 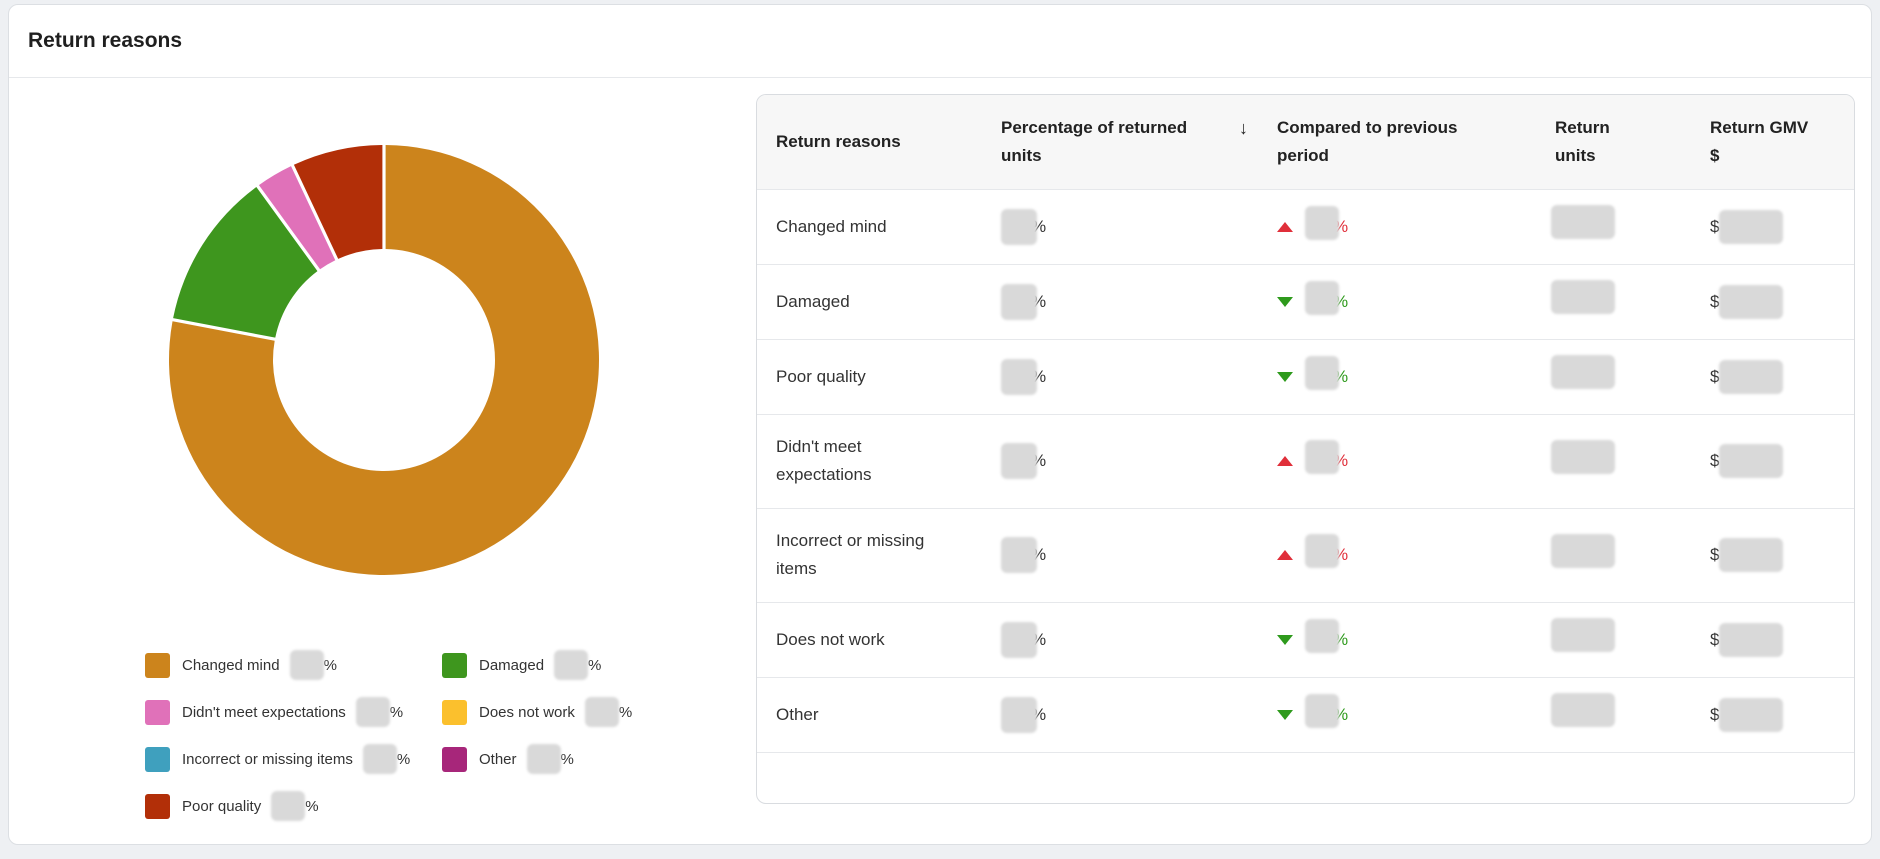 I want to click on legend-label: Damaged, so click(x=512, y=665).